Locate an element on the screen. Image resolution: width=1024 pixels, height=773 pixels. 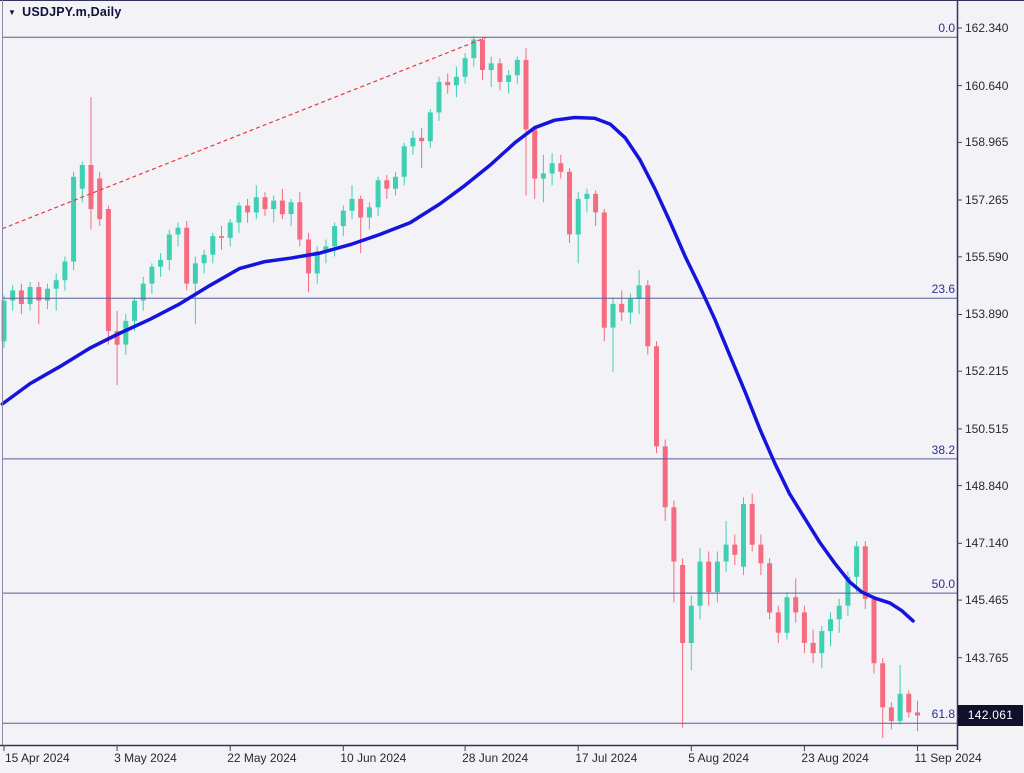
fib-level-label-0.0: 0.0 is located at coordinates (946, 28).